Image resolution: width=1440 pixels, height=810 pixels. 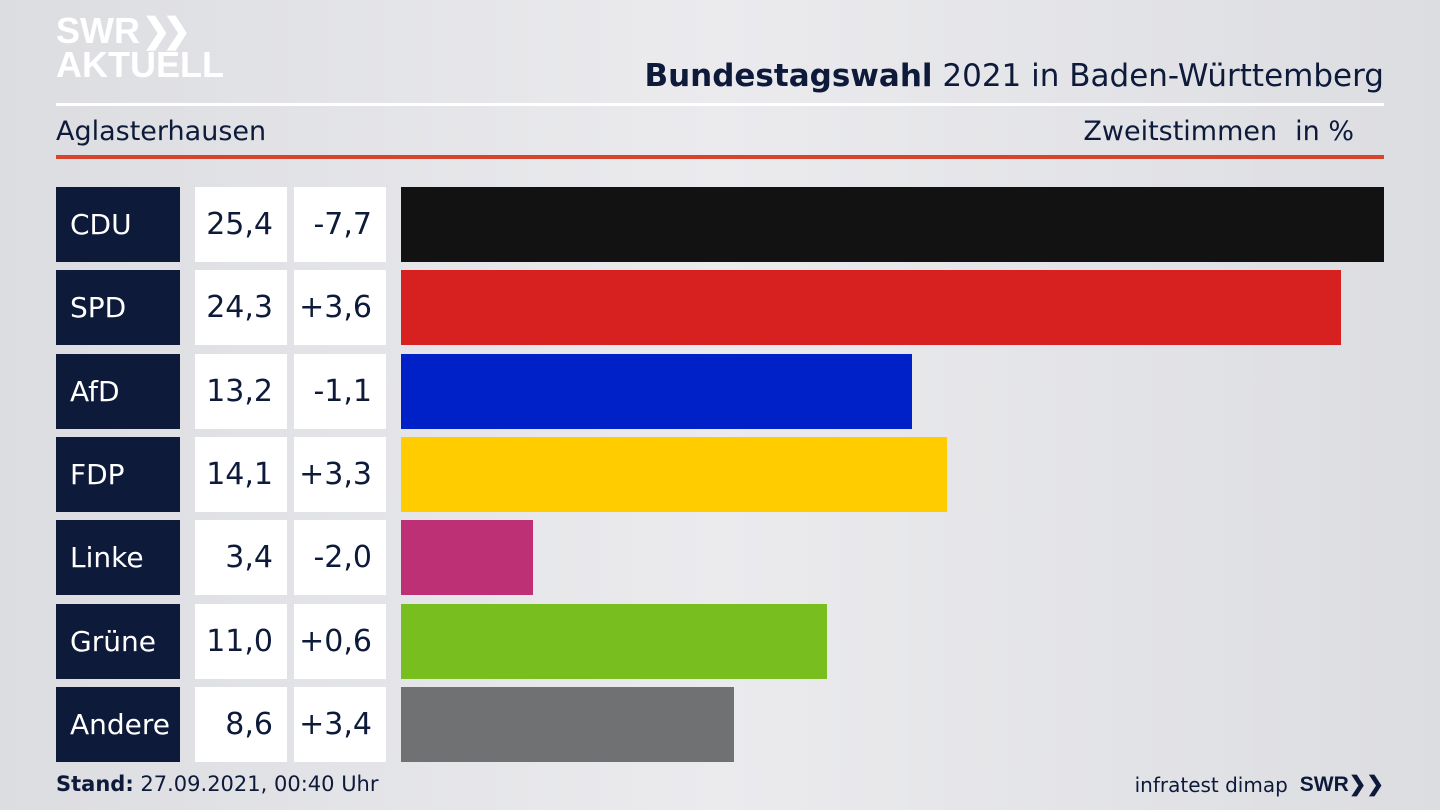 I want to click on header-divider, so click(x=720, y=104).